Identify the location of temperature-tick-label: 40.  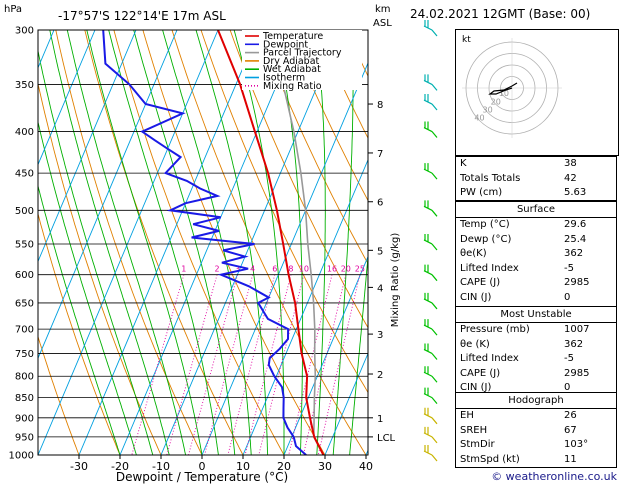
(366, 466).